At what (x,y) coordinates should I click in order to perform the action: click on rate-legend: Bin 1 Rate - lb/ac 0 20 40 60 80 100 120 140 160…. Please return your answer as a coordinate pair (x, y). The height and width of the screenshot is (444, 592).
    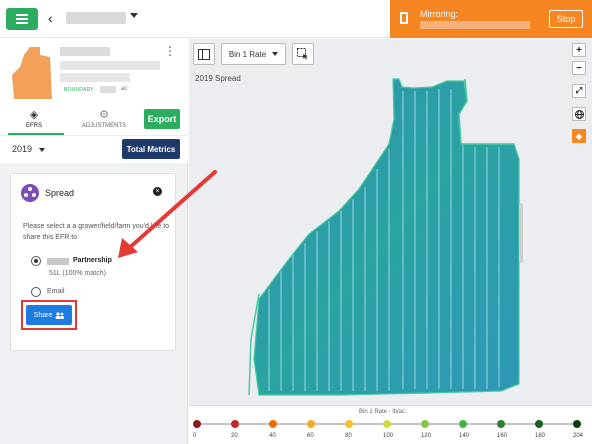
    Looking at the image, I should click on (390, 424).